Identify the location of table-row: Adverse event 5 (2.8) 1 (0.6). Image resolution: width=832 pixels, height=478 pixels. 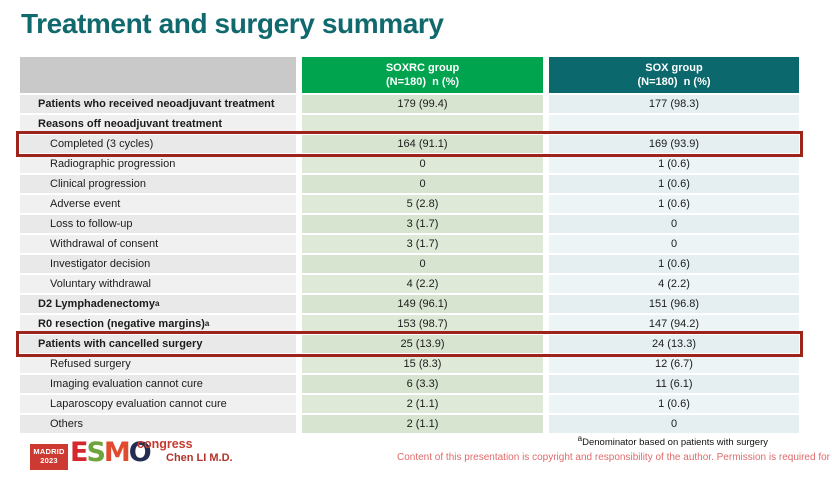
(409, 204).